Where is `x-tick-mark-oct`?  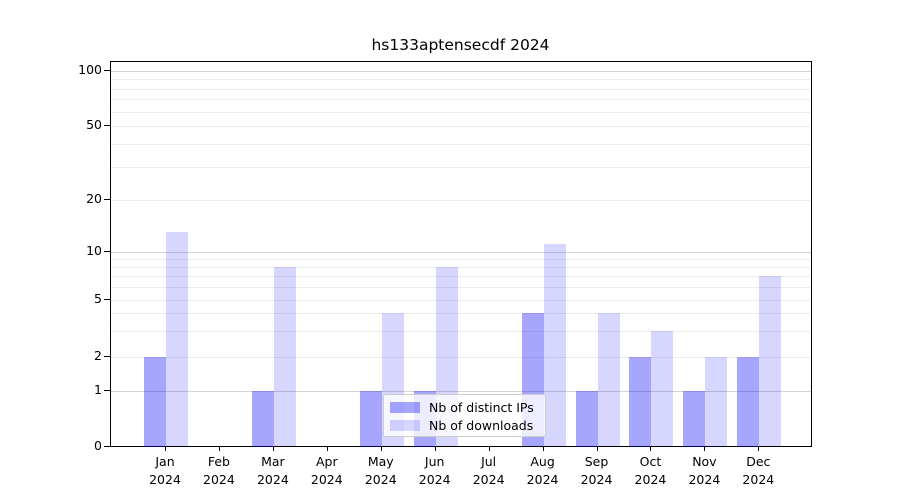
x-tick-mark-oct is located at coordinates (651, 448).